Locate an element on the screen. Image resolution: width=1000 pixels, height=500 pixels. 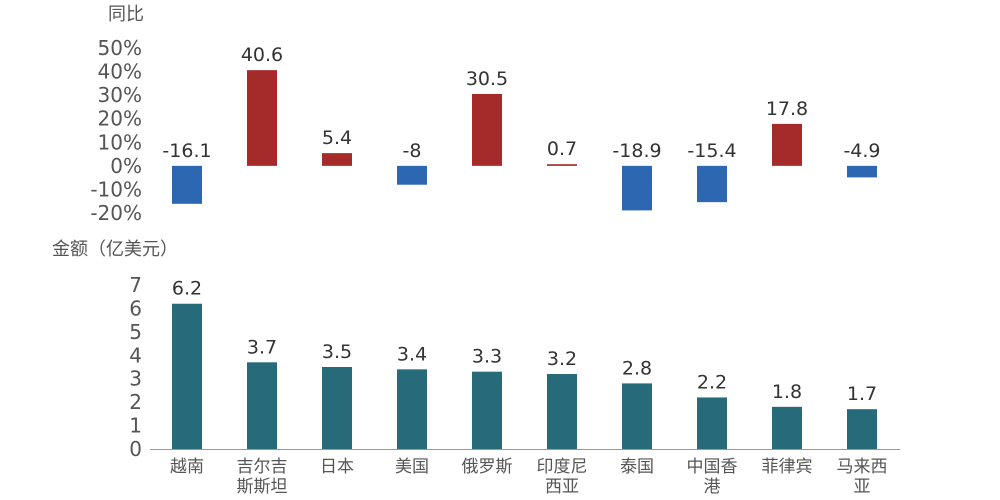
category-label: 菲律宾 is located at coordinates (787, 467).